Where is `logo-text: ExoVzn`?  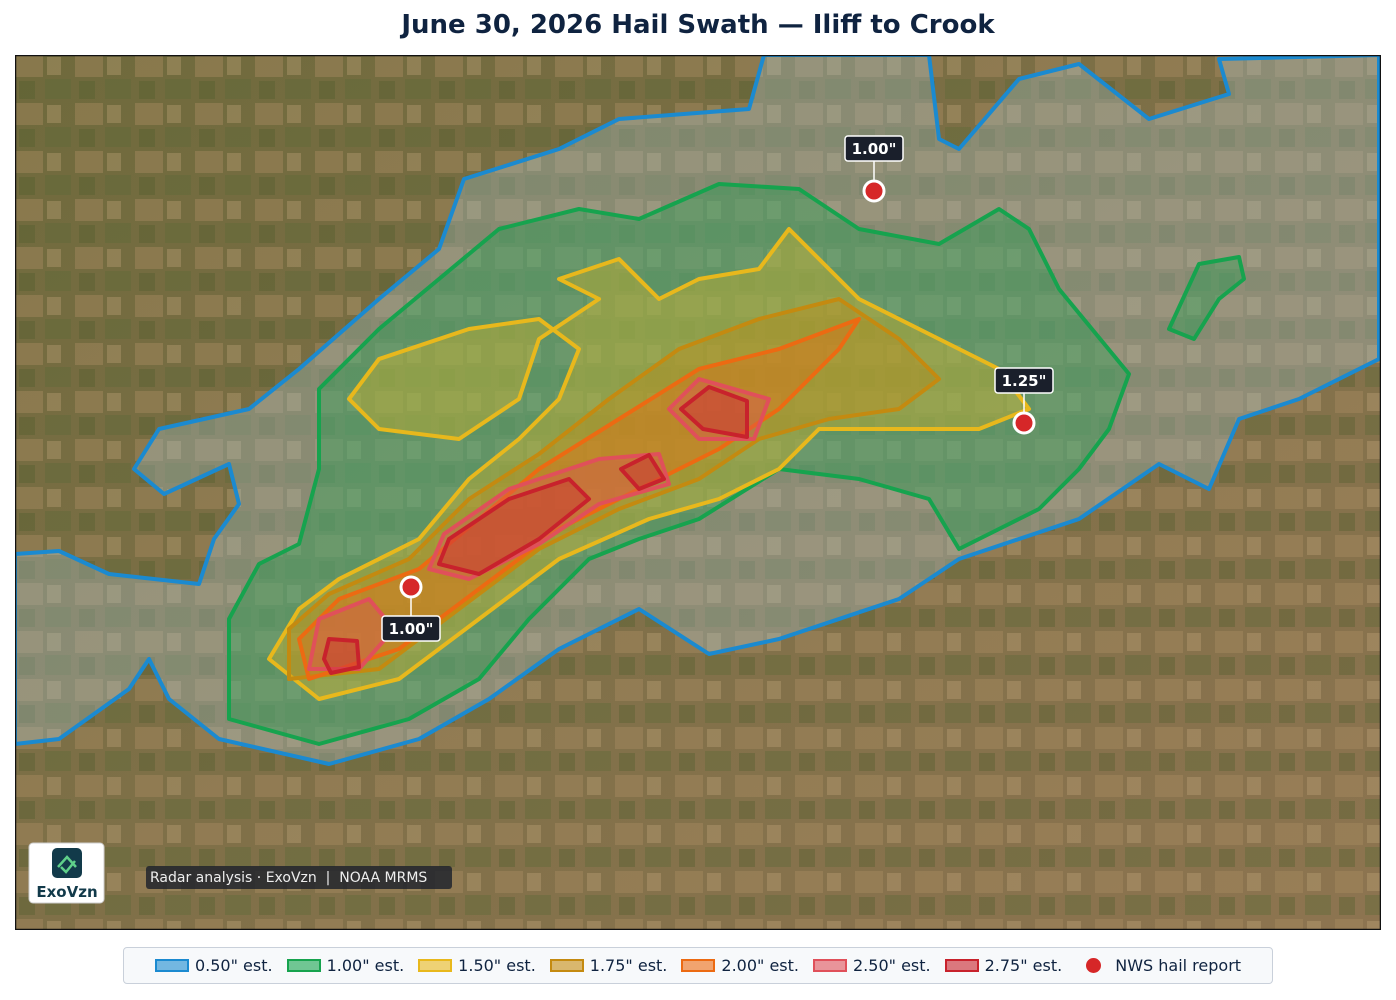
logo-text: ExoVzn is located at coordinates (66, 892).